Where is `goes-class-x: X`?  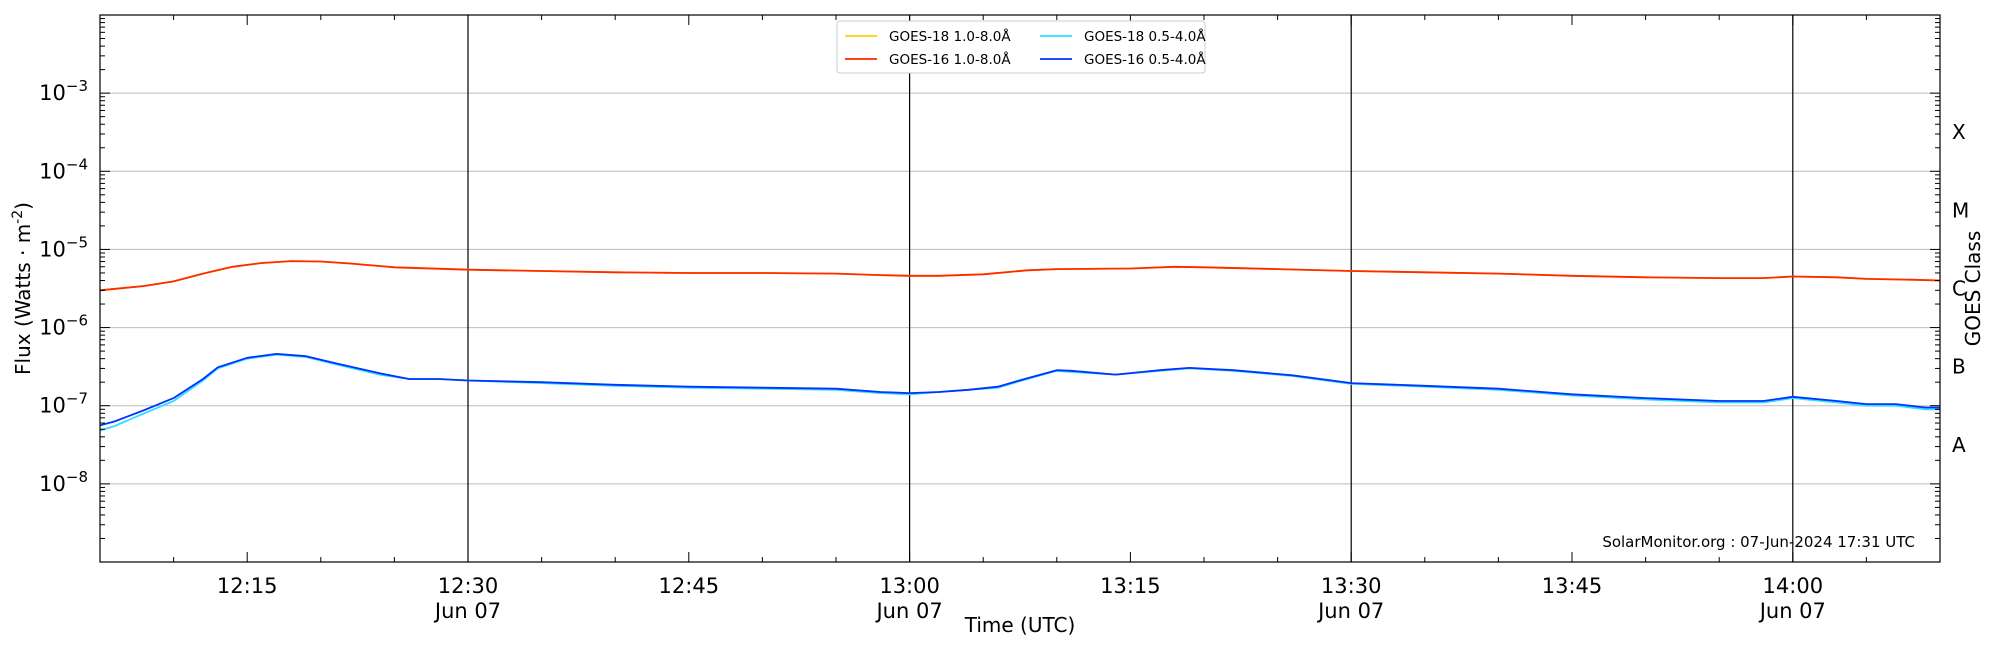 goes-class-x: X is located at coordinates (1959, 132).